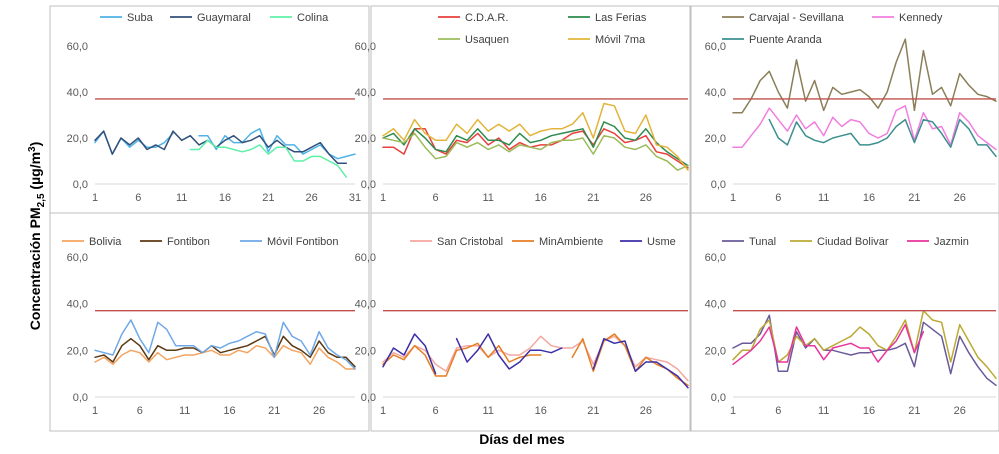 This screenshot has height=454, width=999. Describe the element at coordinates (620, 40) in the screenshot. I see `legend-label: Móvil 7ma` at that location.